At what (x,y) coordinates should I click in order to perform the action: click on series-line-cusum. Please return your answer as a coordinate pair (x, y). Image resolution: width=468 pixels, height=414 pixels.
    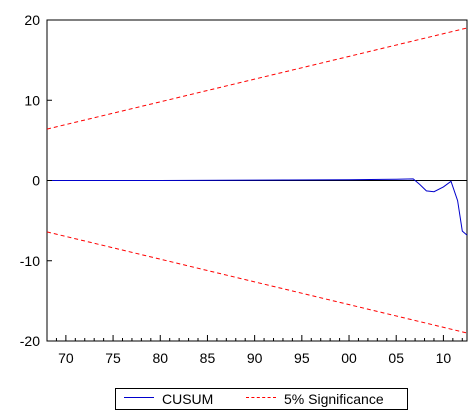
    Looking at the image, I should click on (257, 207).